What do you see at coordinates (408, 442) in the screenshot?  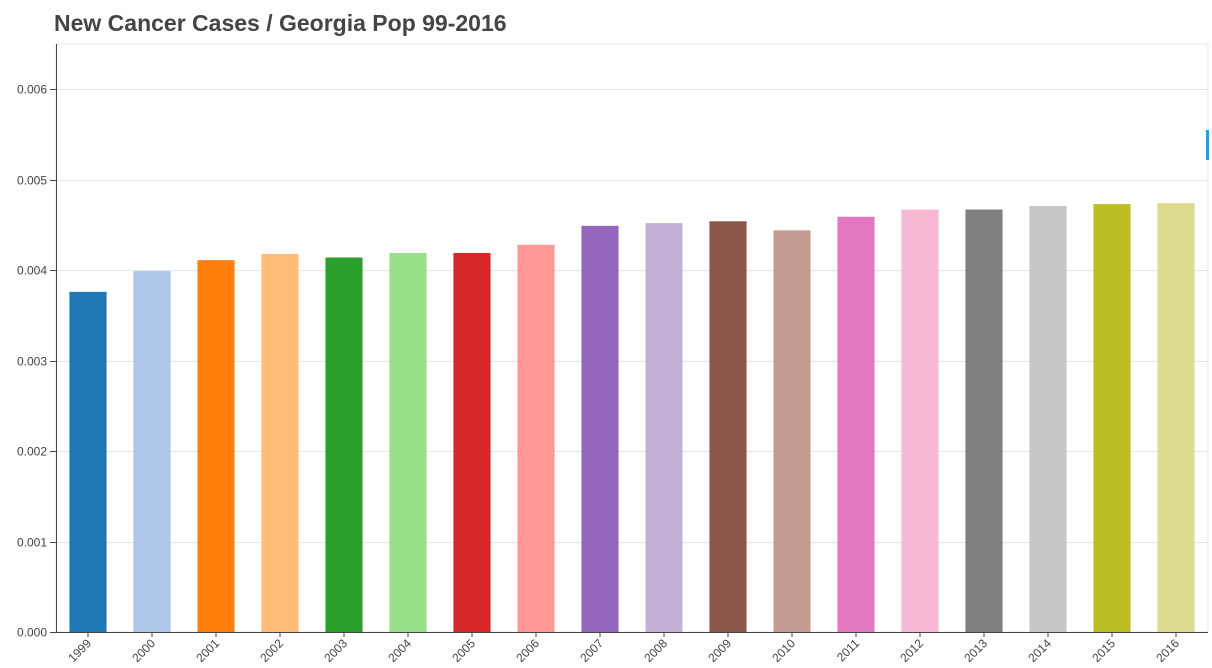 I see `bar-2004` at bounding box center [408, 442].